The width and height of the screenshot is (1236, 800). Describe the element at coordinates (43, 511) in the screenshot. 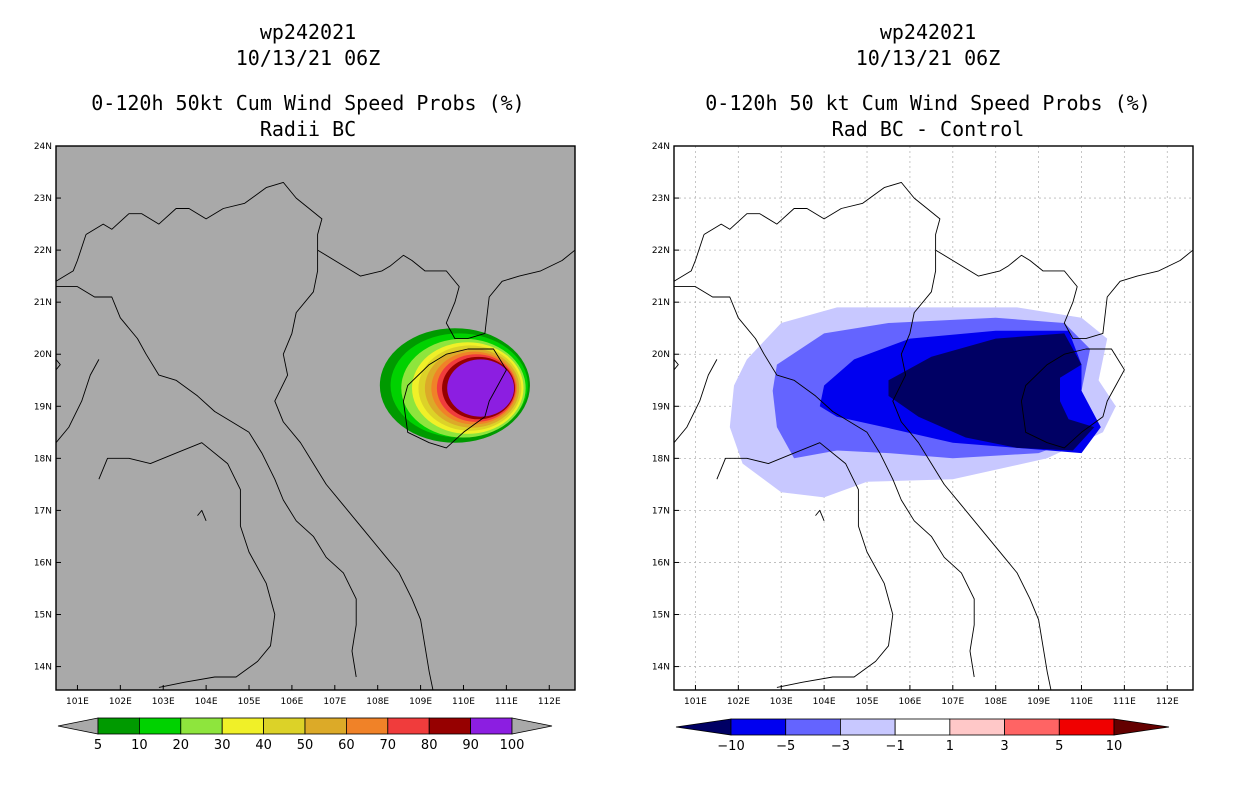

I see `y-tick-label: 17N` at that location.